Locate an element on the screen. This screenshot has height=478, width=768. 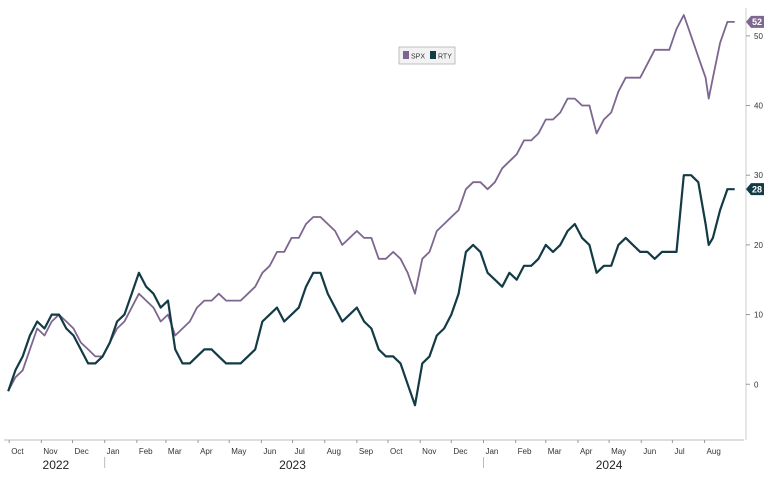
x-tick-label: Sep is located at coordinates (366, 451).